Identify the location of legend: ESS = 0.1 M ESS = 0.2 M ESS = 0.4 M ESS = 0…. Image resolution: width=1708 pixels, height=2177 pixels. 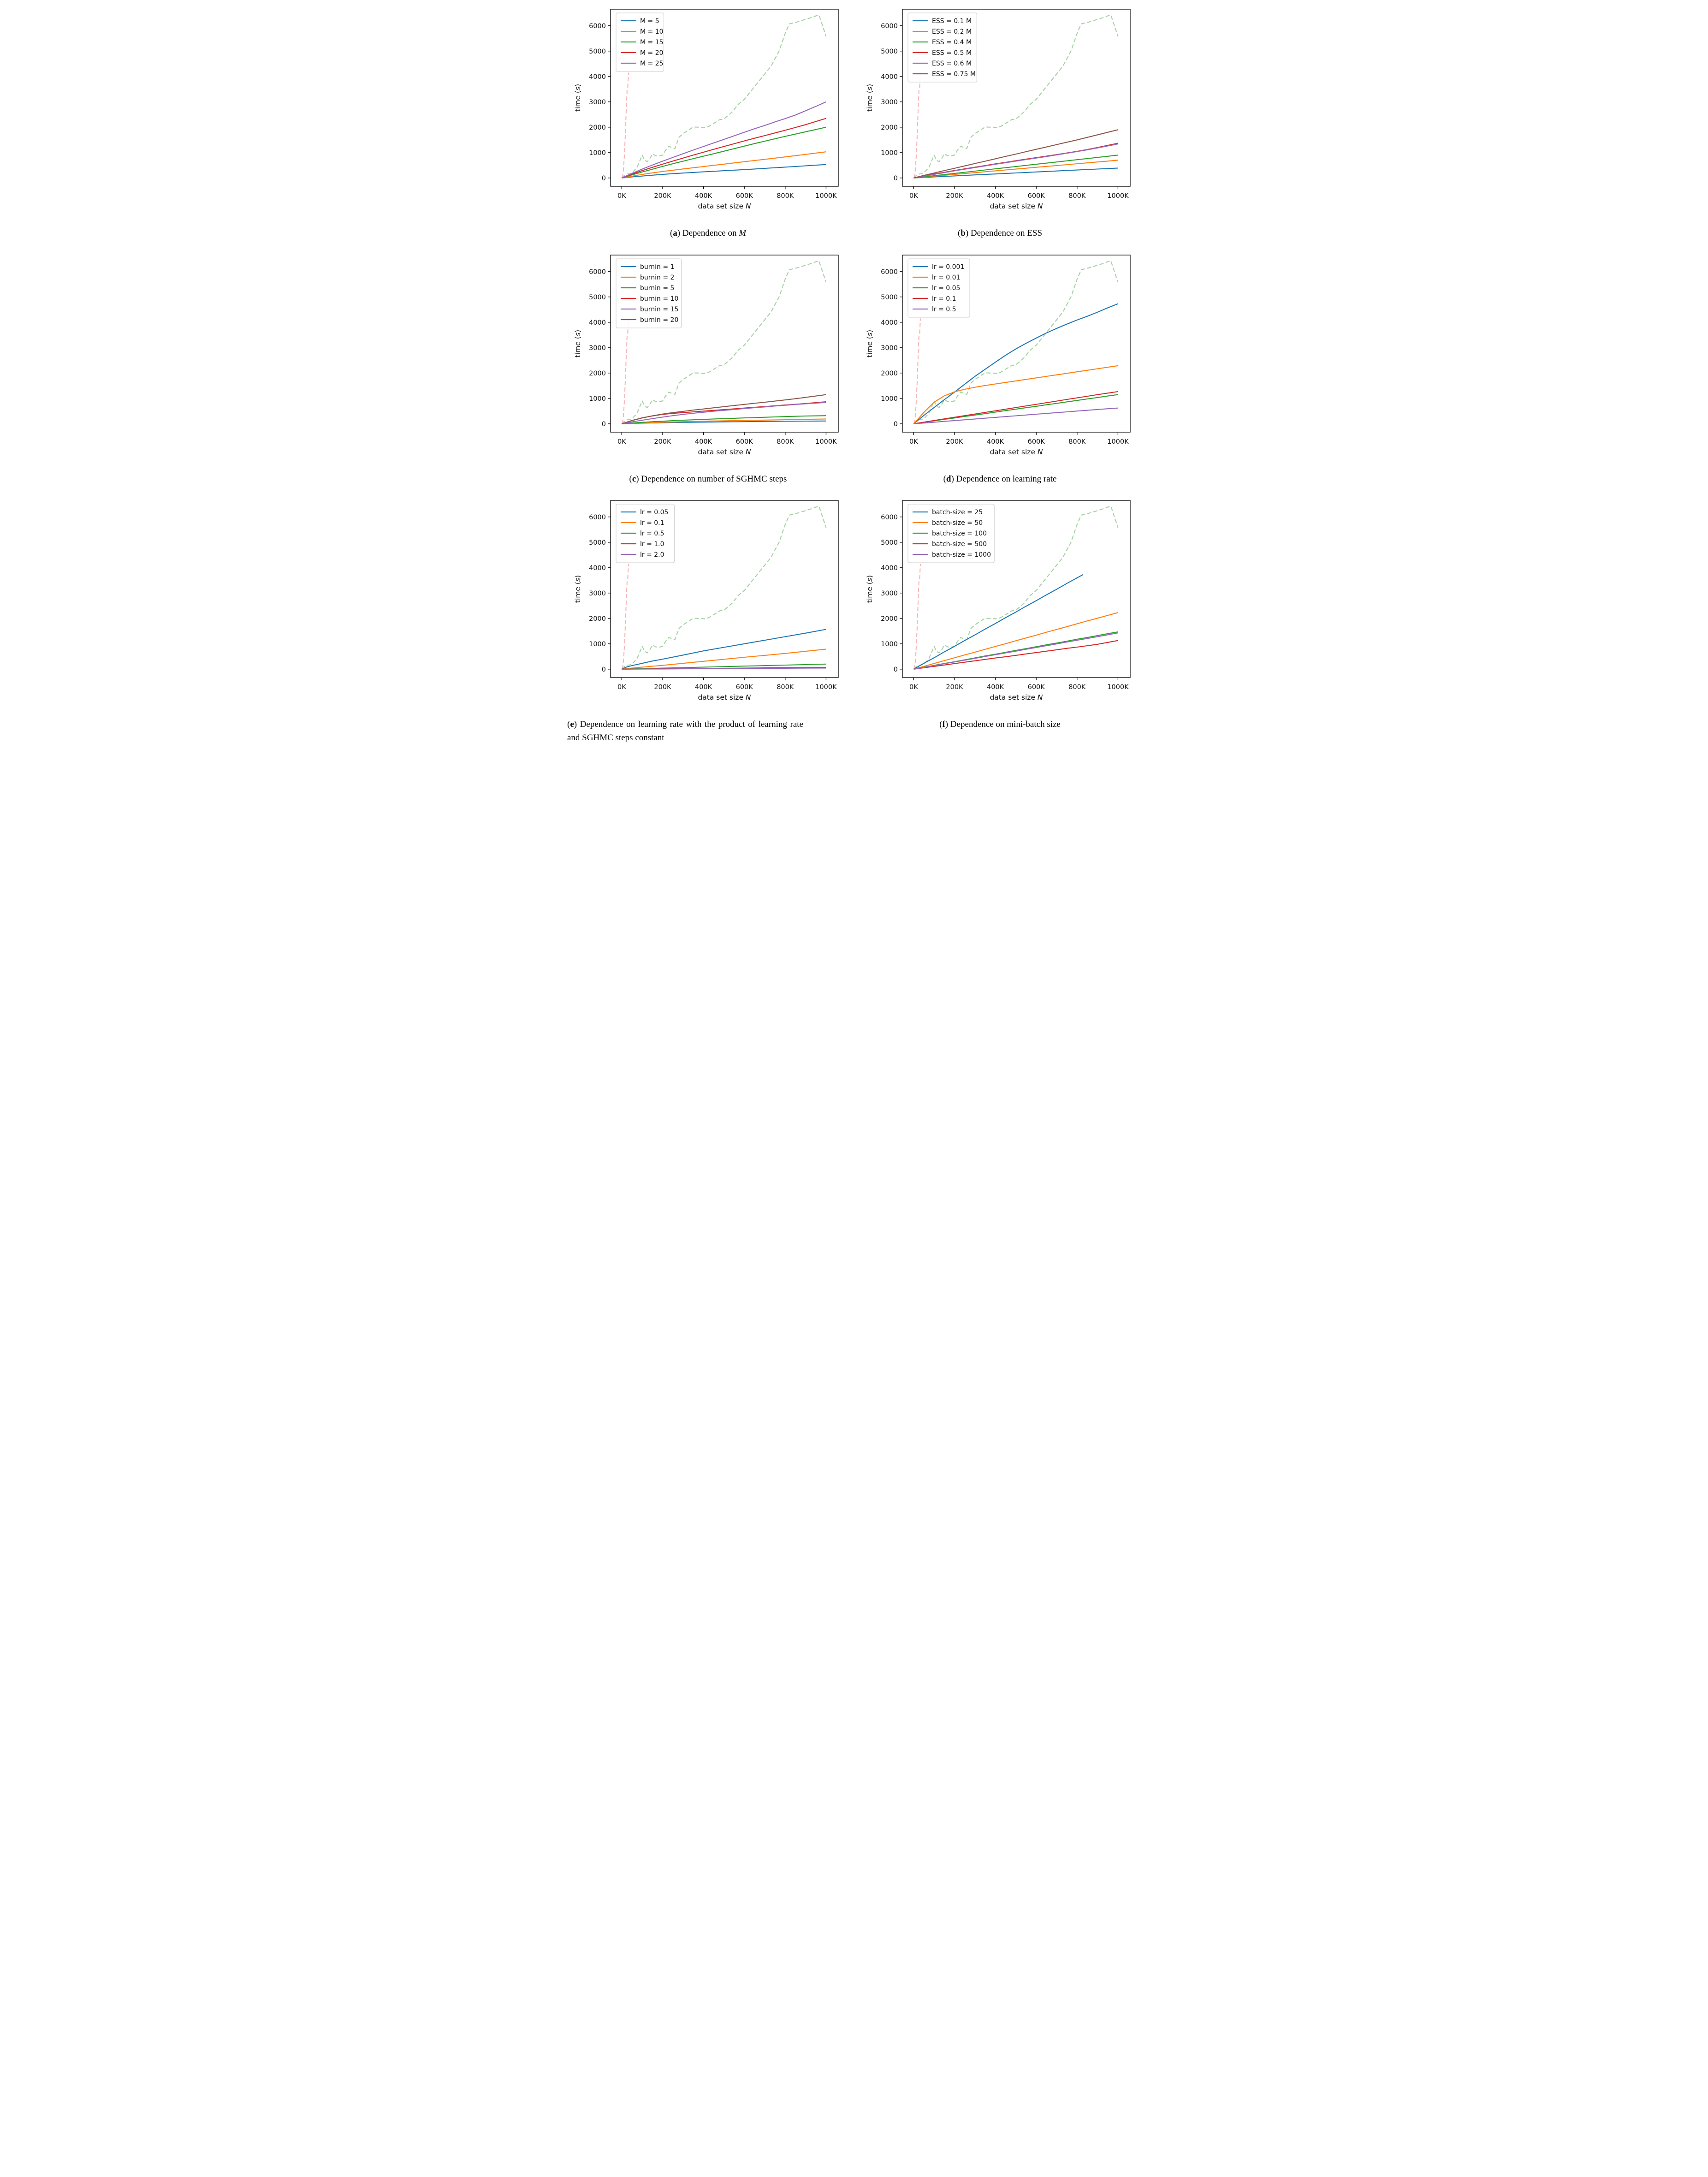
(942, 47).